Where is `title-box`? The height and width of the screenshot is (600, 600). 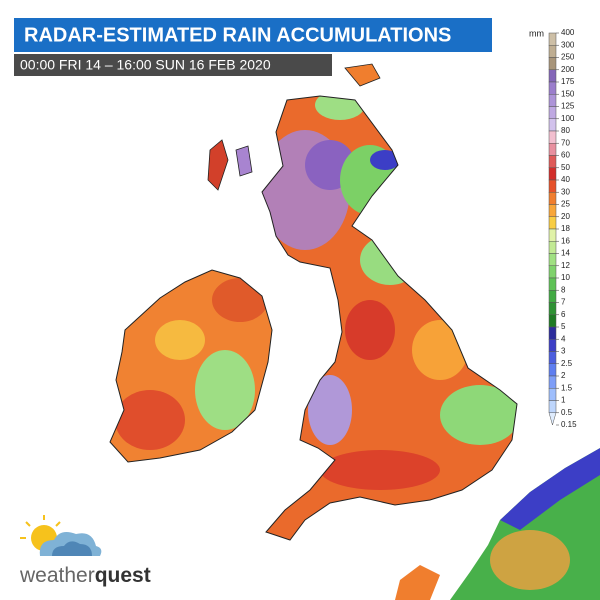
title-box is located at coordinates (253, 35).